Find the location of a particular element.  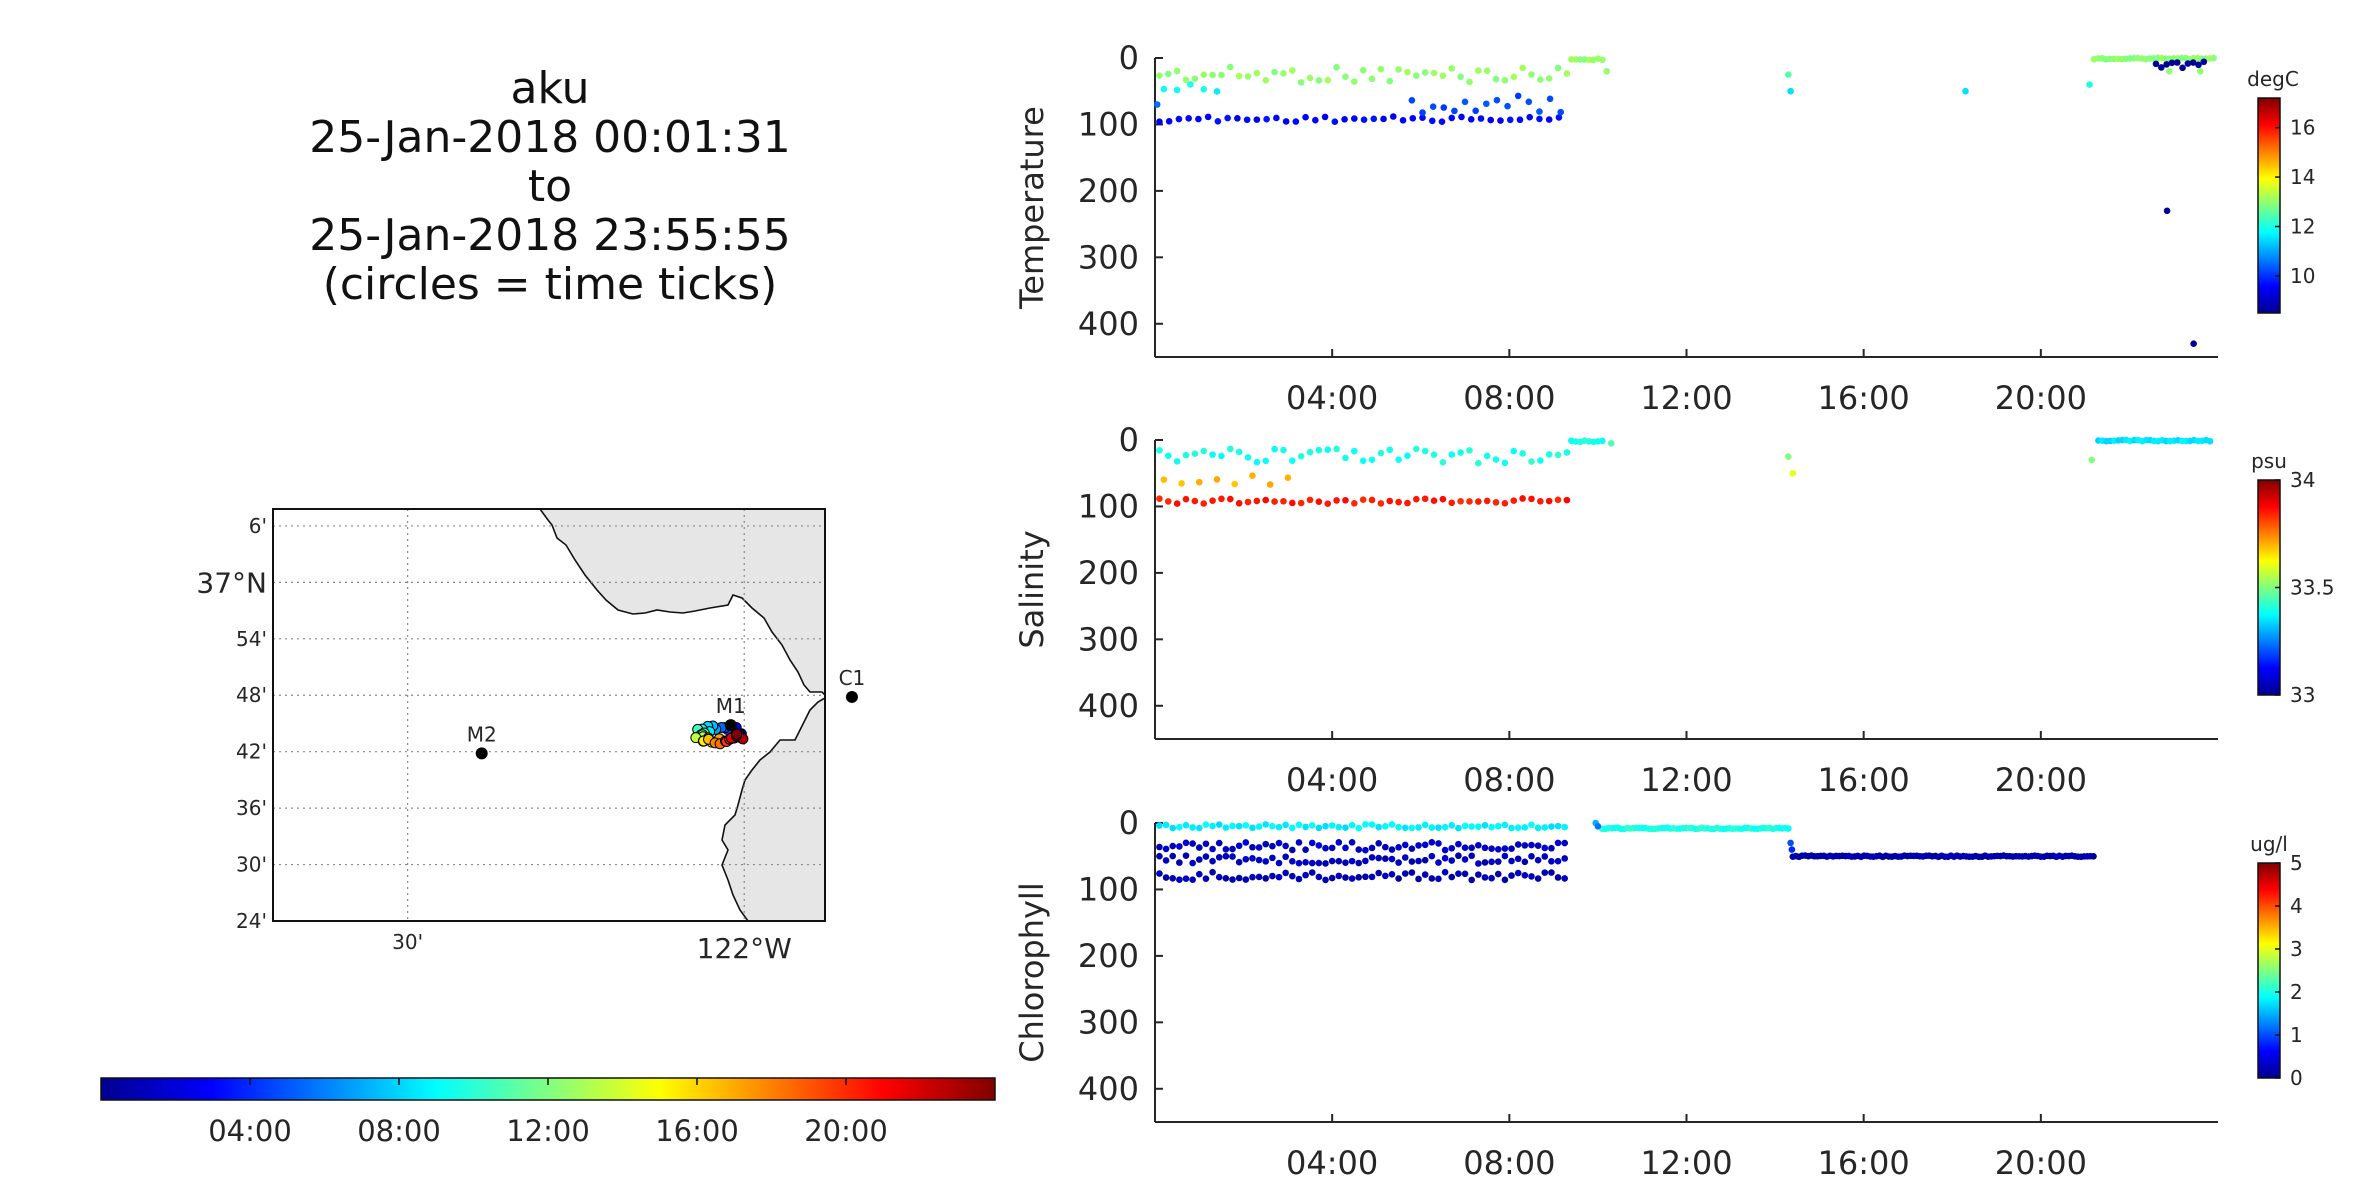

colorbar-tick-label: 2 is located at coordinates (2296, 992).